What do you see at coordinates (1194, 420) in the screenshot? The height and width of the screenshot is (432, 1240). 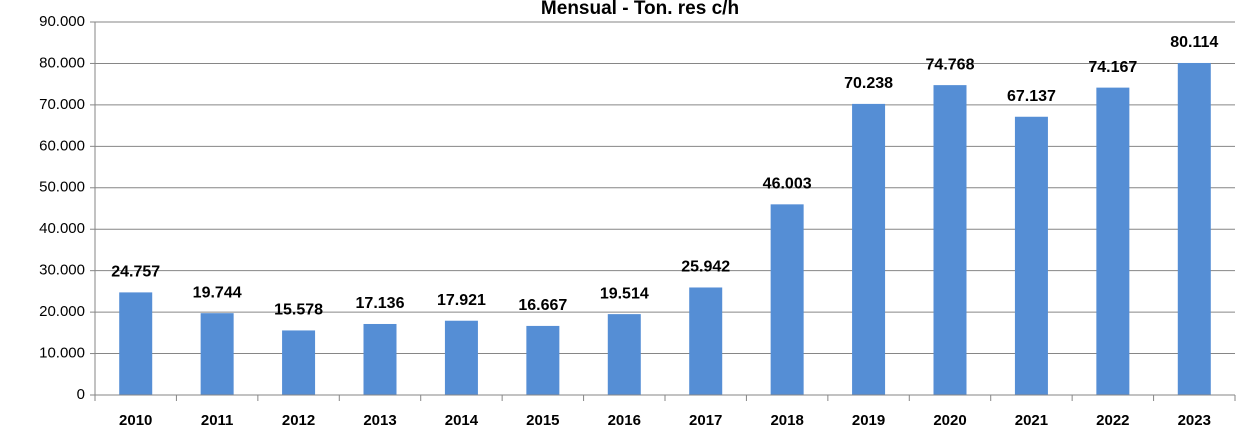 I see `x-tick-label: 2023` at bounding box center [1194, 420].